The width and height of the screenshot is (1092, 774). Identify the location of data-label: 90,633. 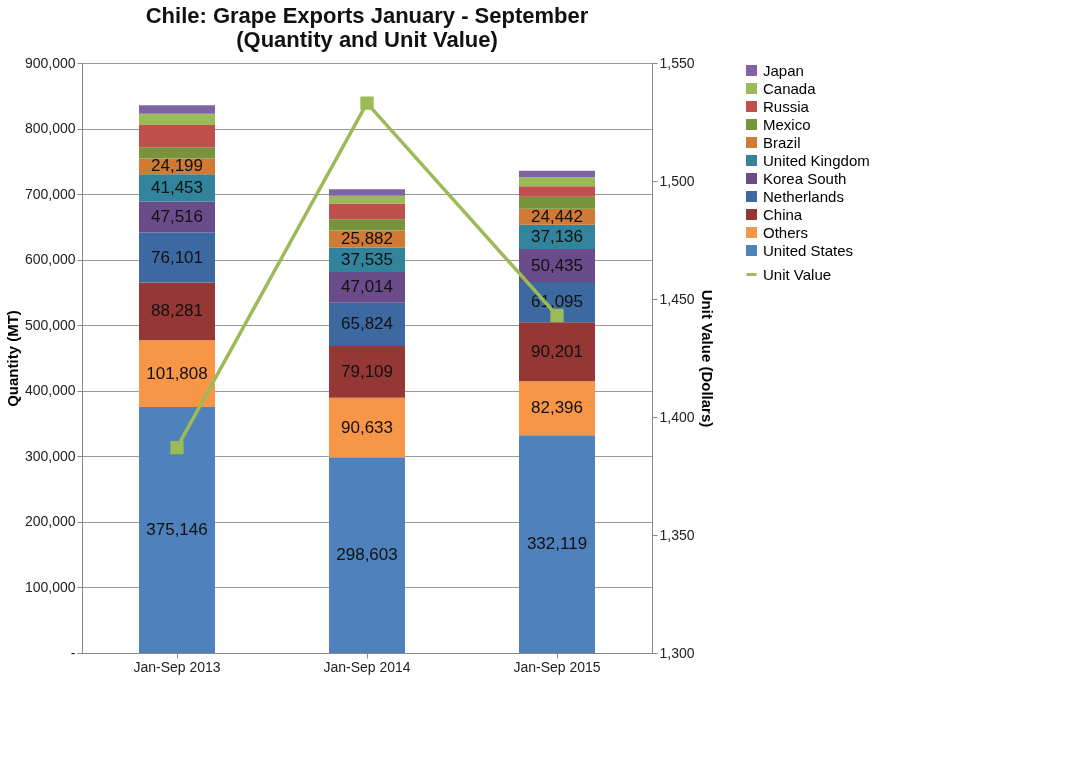
(367, 427).